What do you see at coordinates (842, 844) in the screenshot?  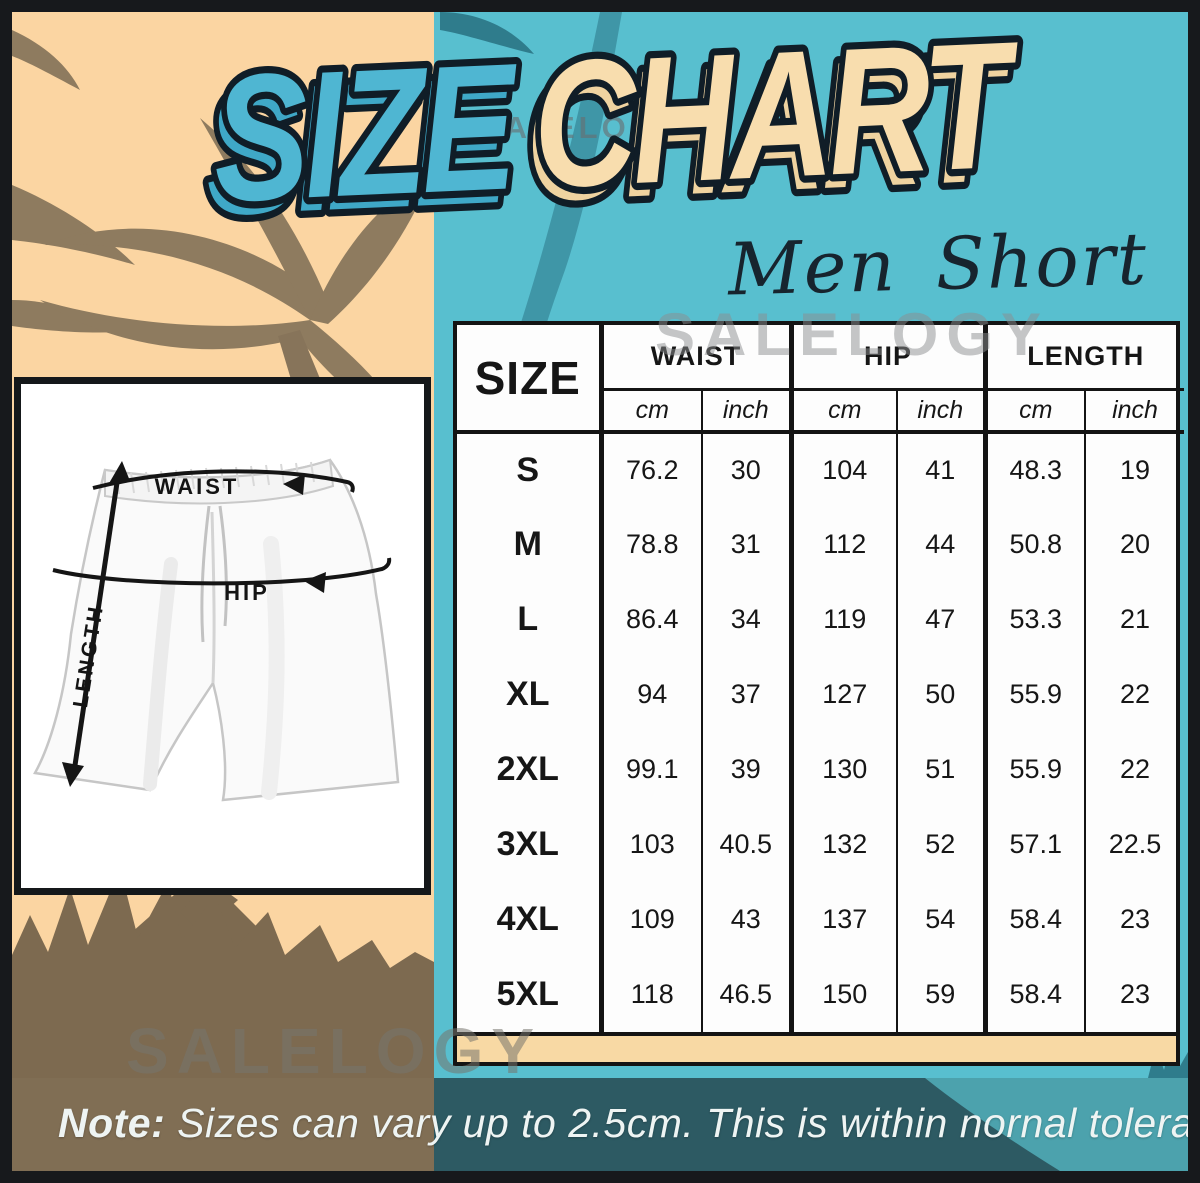 I see `hip-cm-cell: 132` at bounding box center [842, 844].